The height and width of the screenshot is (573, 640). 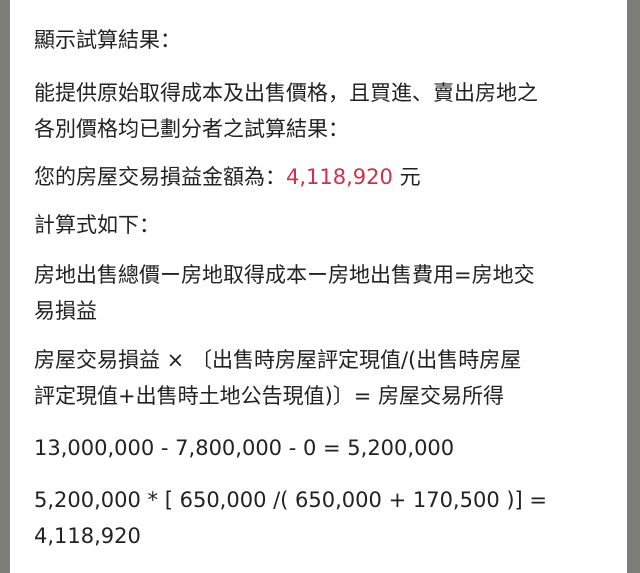 What do you see at coordinates (339, 177) in the screenshot?
I see `result-amount: 4,118,920` at bounding box center [339, 177].